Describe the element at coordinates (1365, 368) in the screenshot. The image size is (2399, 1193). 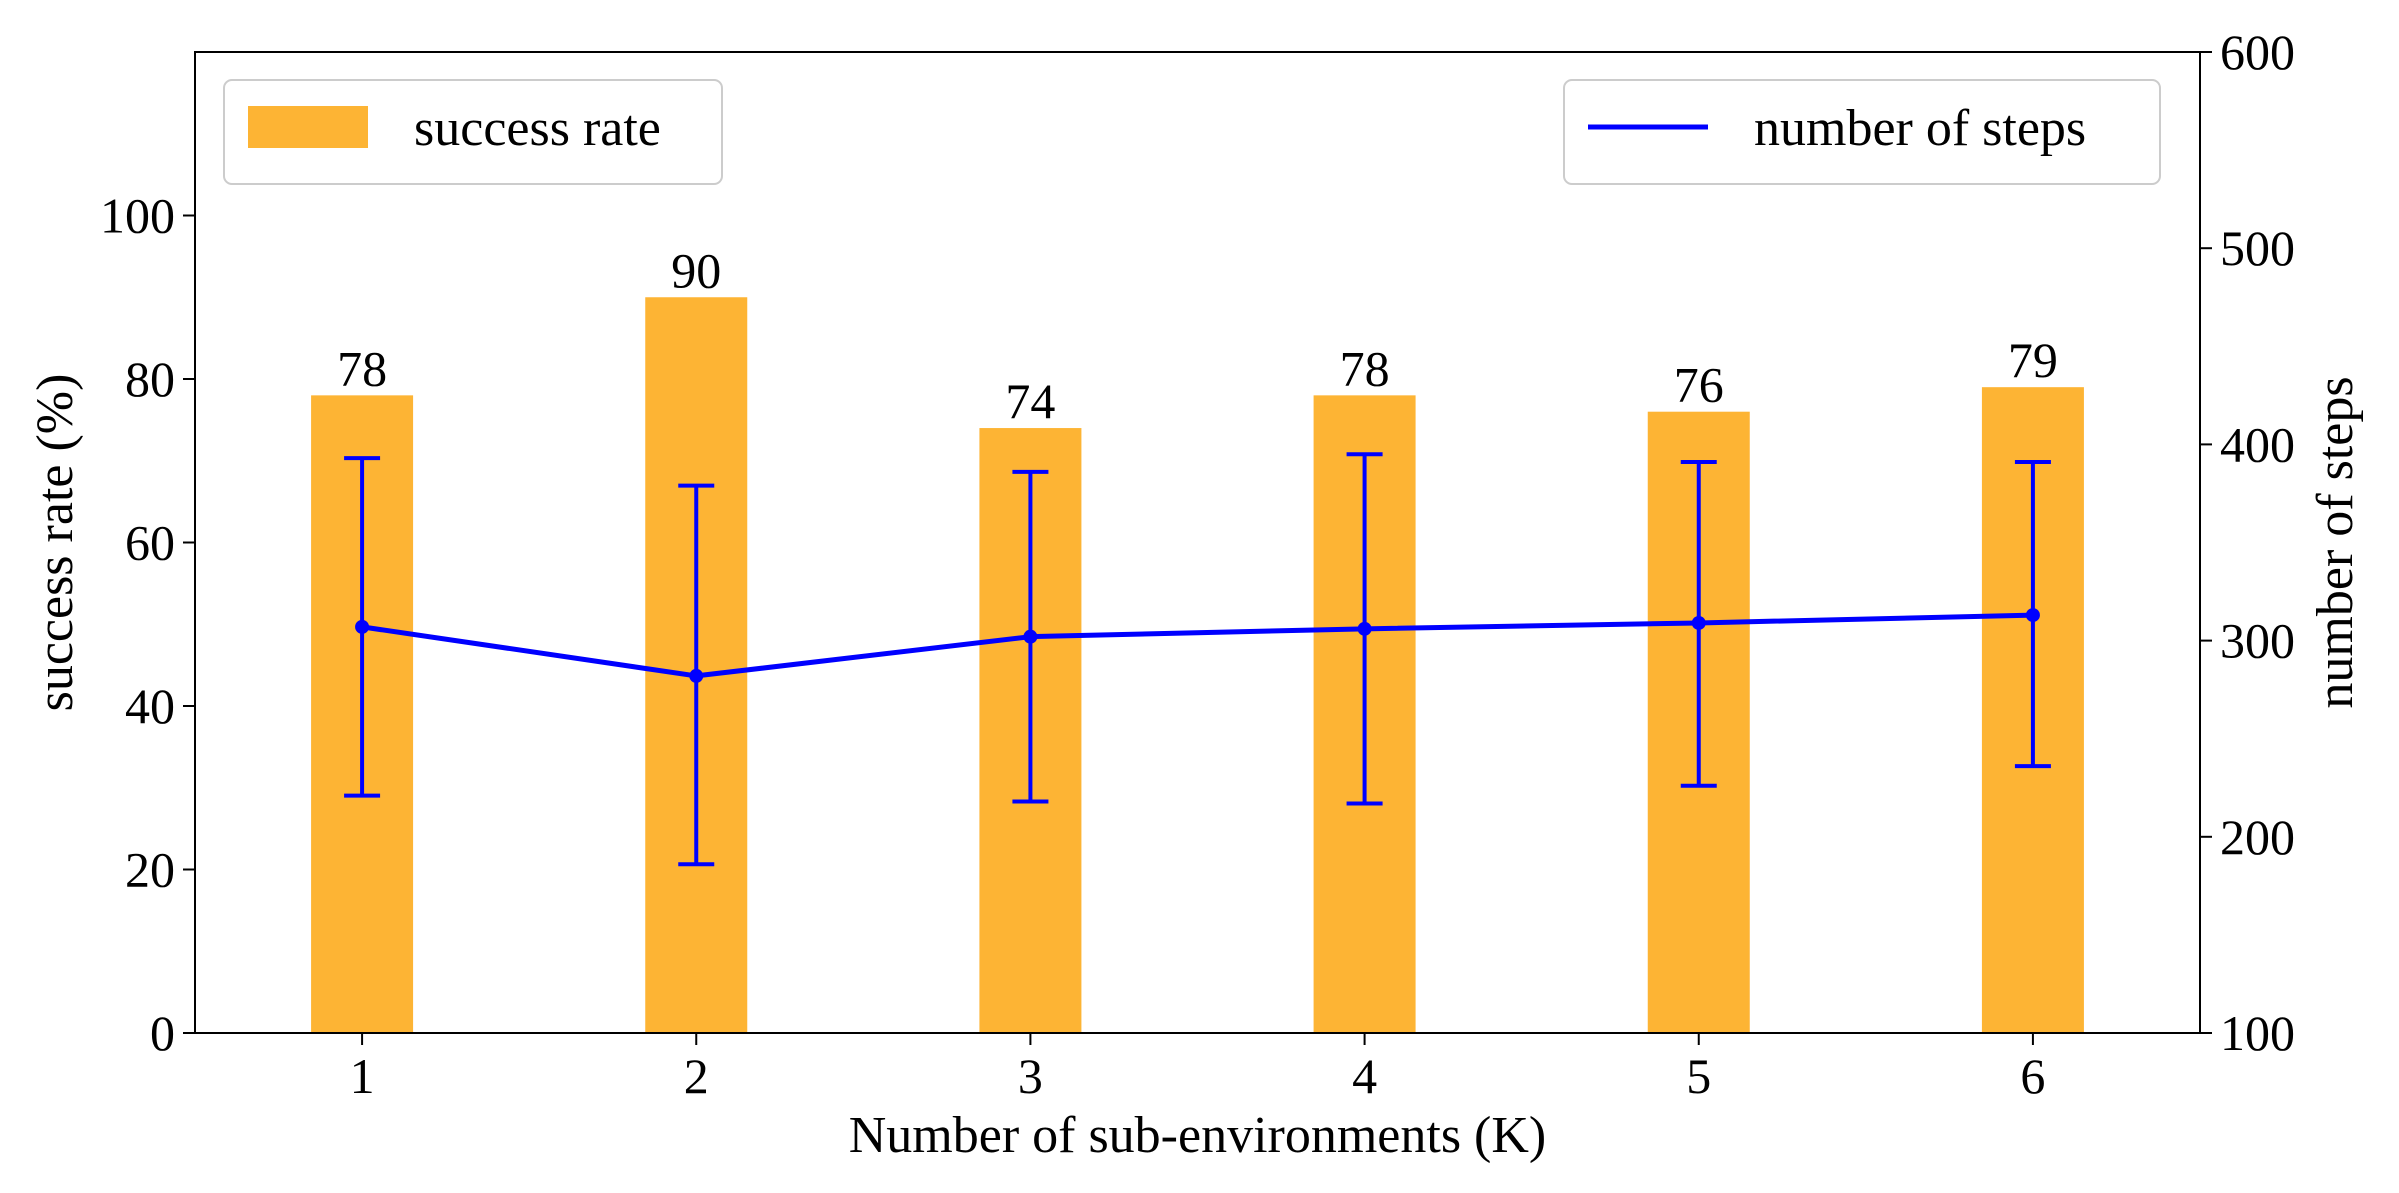
I see `bar-label-4: 78` at that location.